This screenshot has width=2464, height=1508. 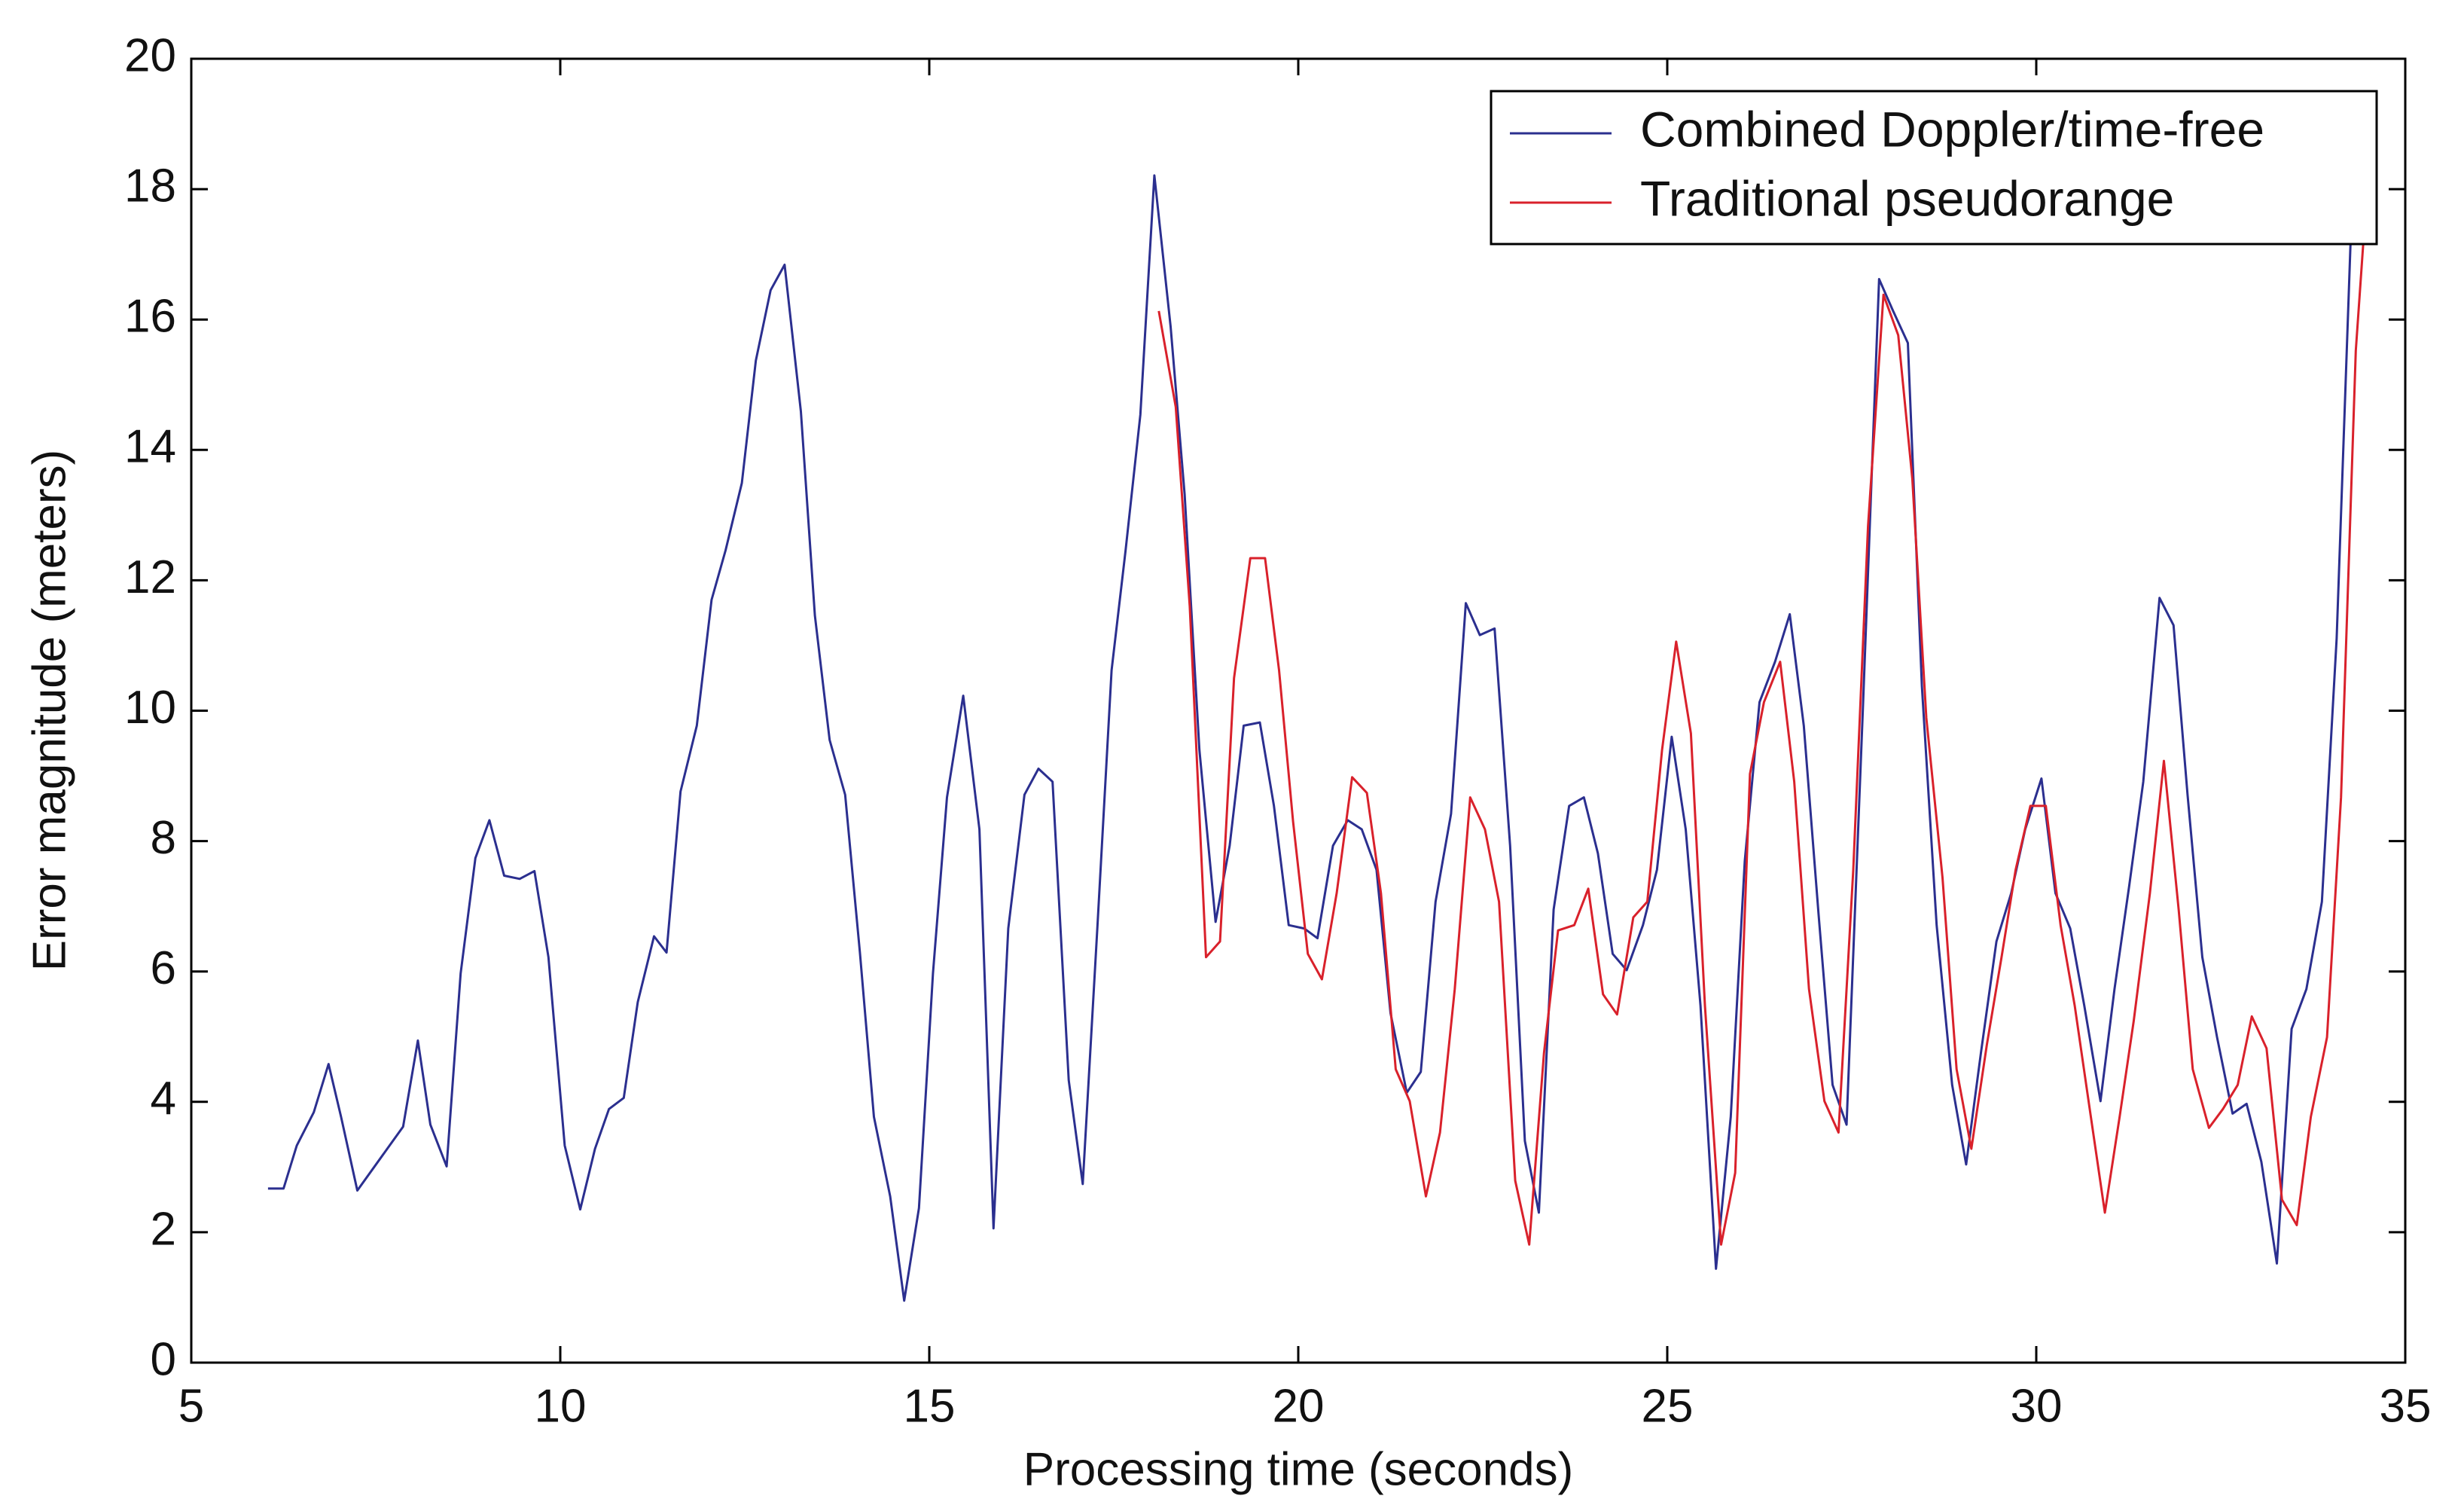 I want to click on y-tick-label: 0, so click(x=163, y=1359).